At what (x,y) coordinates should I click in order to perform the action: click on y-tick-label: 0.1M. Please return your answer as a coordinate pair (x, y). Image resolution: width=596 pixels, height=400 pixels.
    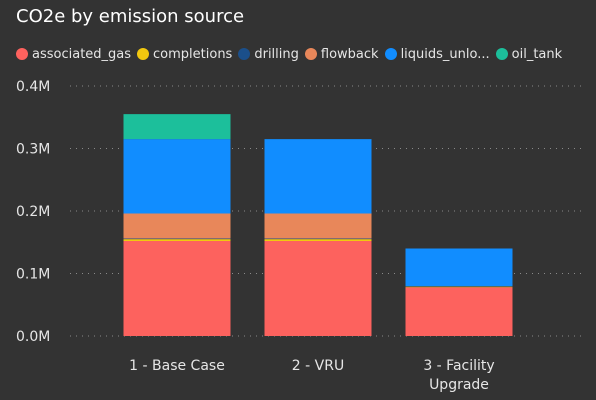
    Looking at the image, I should click on (33, 275).